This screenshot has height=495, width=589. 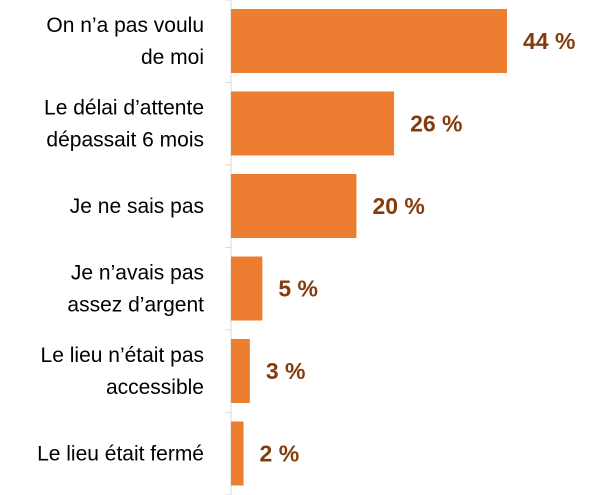 What do you see at coordinates (135, 305) in the screenshot?
I see `category-label: assez d’argent` at bounding box center [135, 305].